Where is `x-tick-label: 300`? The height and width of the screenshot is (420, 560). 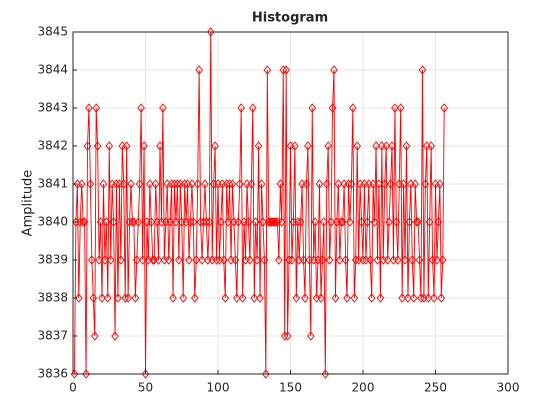 x-tick-label: 300 is located at coordinates (508, 388).